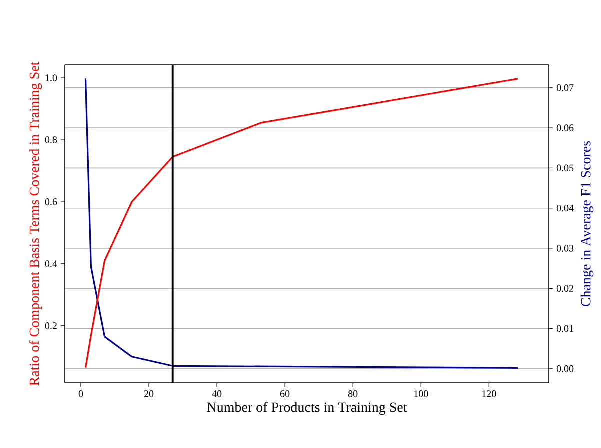 The image size is (601, 448). Describe the element at coordinates (565, 288) in the screenshot. I see `y2-tick-label: 0.02` at that location.